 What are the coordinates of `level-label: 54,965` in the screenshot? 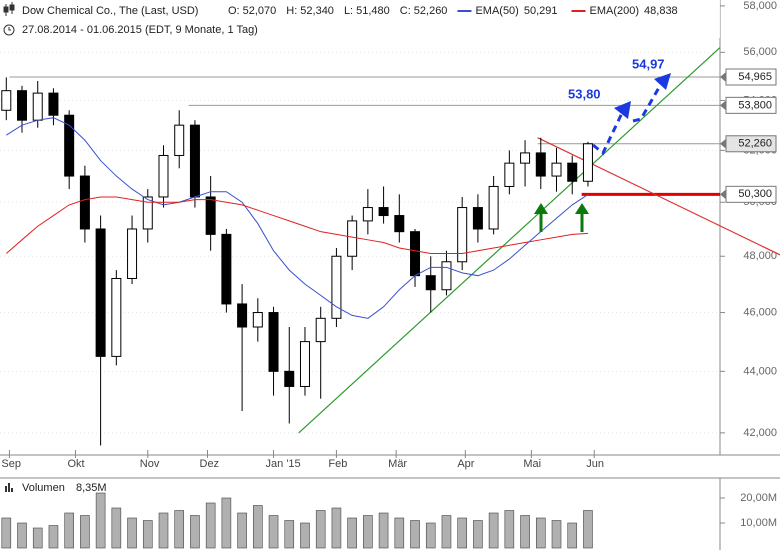 It's located at (755, 77).